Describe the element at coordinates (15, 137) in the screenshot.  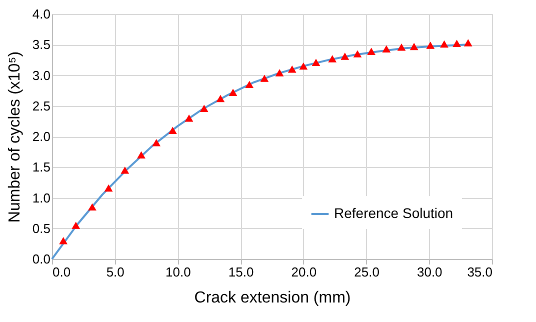
I see `y-axis-title: Number of cycles (x10⁵)` at that location.